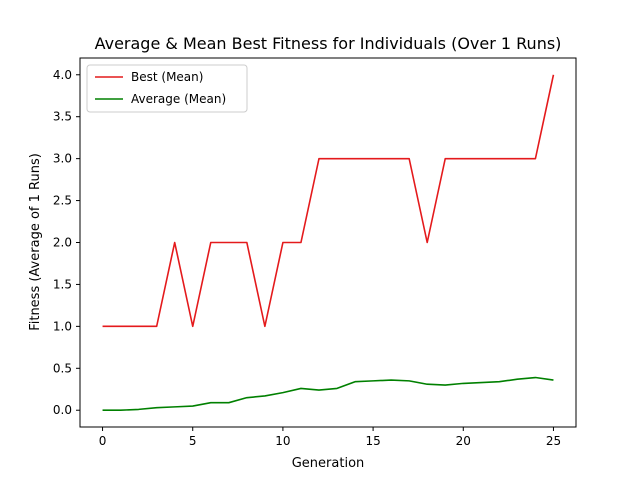 The height and width of the screenshot is (480, 640). What do you see at coordinates (62, 410) in the screenshot?
I see `y-tick-label: 0.0` at bounding box center [62, 410].